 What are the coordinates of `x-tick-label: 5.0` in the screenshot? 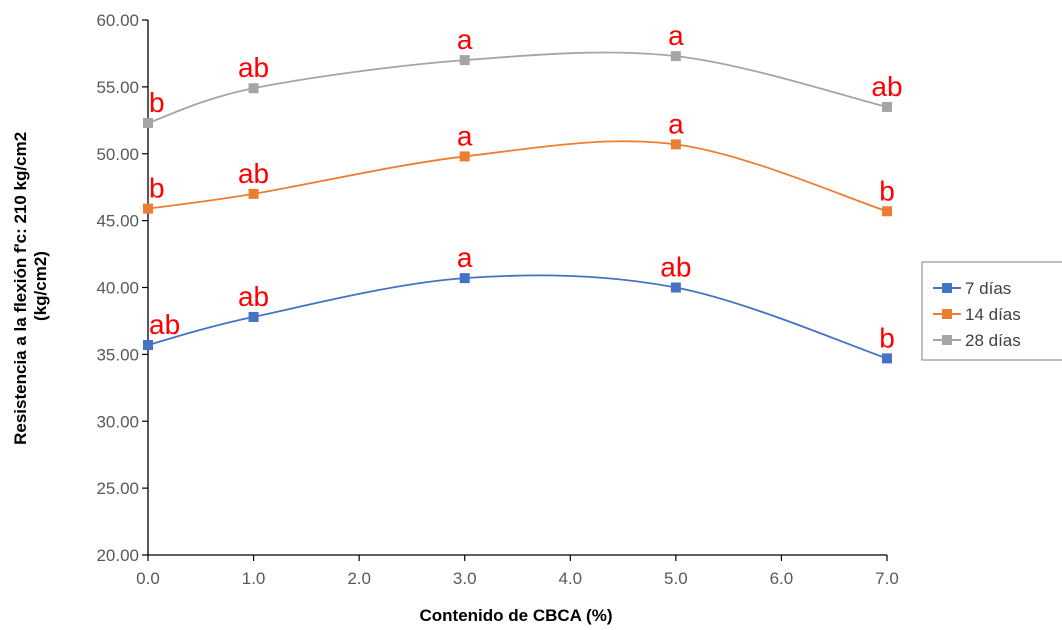 It's located at (676, 578).